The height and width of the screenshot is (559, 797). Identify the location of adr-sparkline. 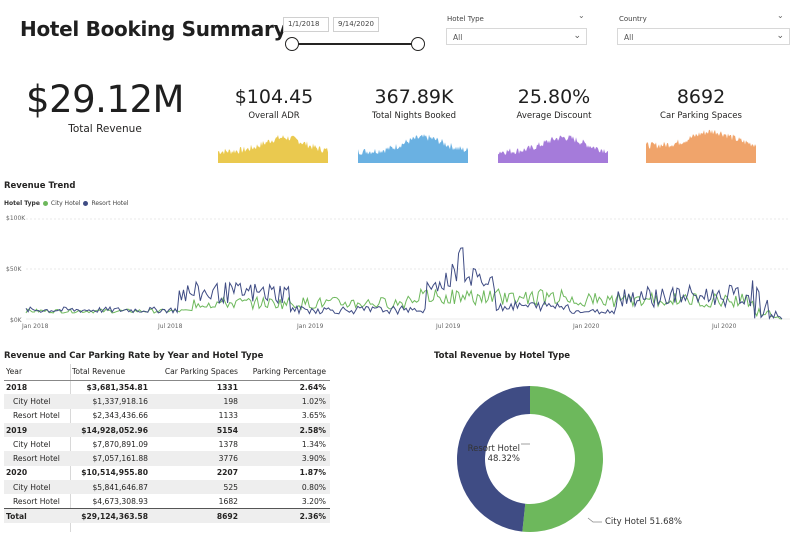
(273, 149).